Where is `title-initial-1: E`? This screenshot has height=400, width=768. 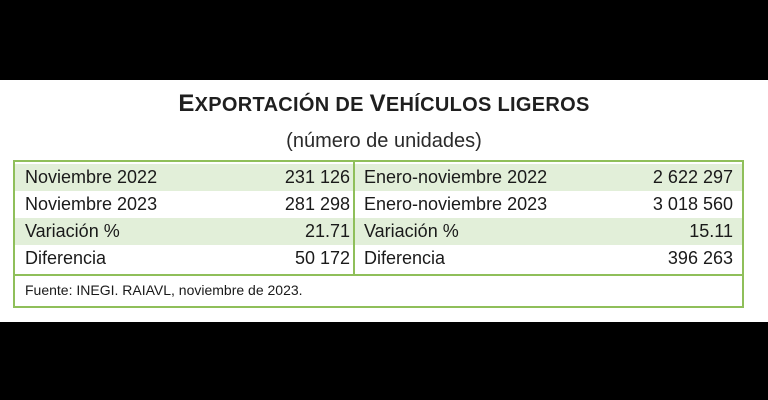 title-initial-1: E is located at coordinates (186, 103).